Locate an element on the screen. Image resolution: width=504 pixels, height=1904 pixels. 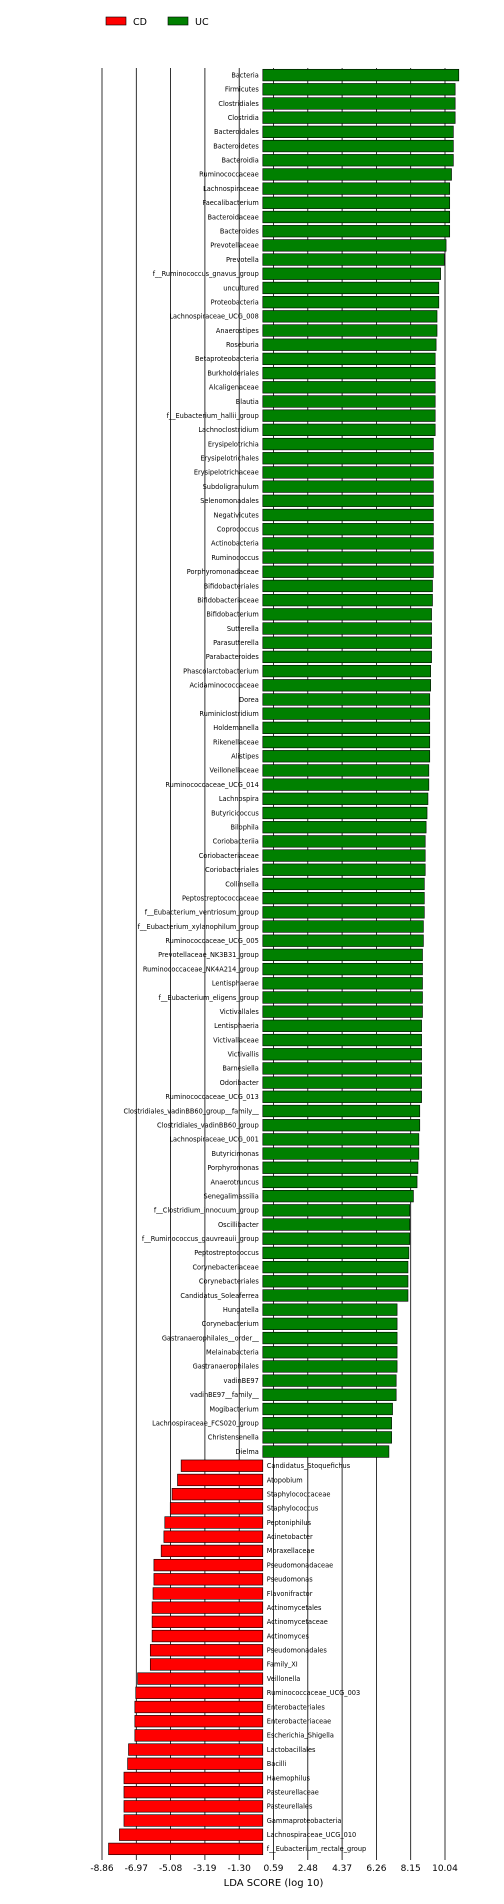
label-uncultured: uncultured is located at coordinates (241, 288).